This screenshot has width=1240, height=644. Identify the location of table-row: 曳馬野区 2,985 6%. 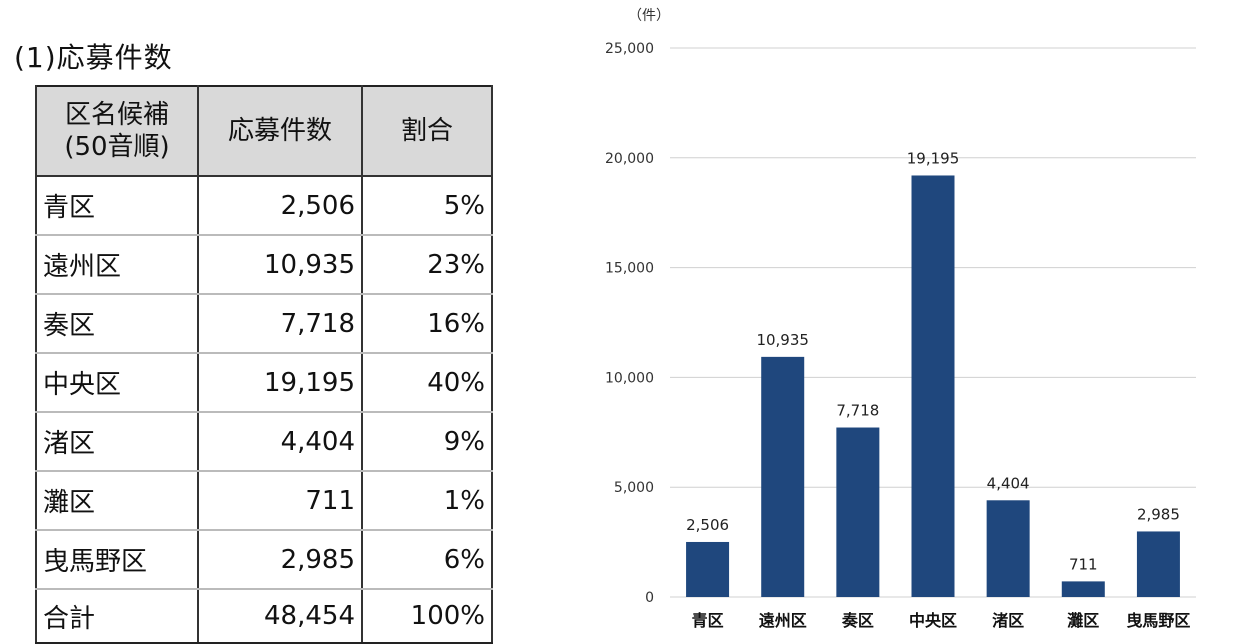
(264, 560).